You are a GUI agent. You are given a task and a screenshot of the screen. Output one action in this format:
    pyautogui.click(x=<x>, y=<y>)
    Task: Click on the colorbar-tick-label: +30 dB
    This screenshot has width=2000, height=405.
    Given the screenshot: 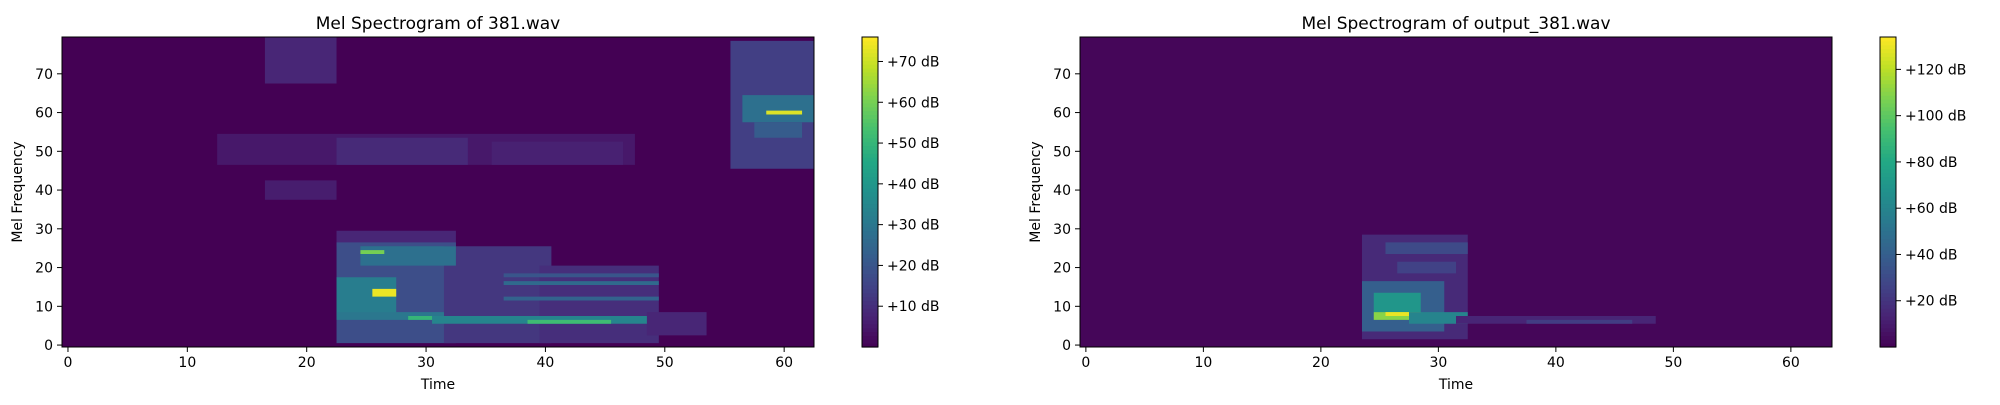 What is the action you would take?
    pyautogui.click(x=913, y=226)
    